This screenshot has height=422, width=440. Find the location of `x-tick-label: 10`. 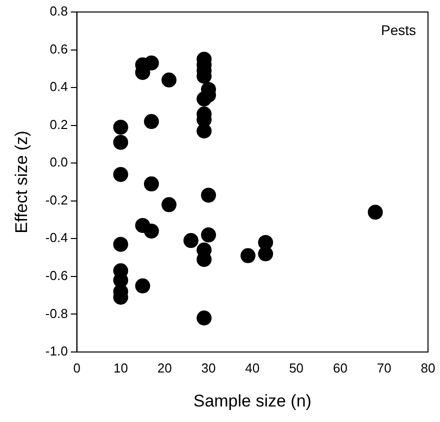

x-tick-label: 10 is located at coordinates (120, 368).